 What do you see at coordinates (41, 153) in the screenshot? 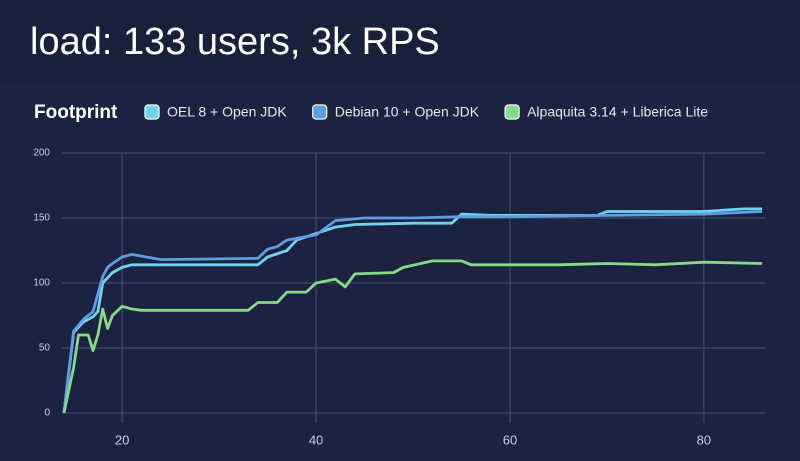
I see `y-tick-label: 200` at bounding box center [41, 153].